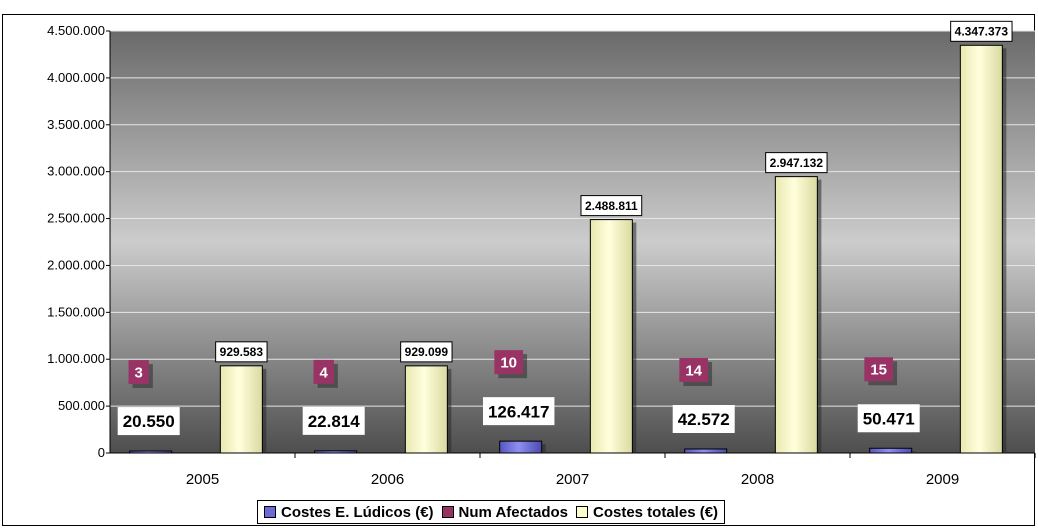  I want to click on data-label-num-afectados: 4, so click(324, 372).